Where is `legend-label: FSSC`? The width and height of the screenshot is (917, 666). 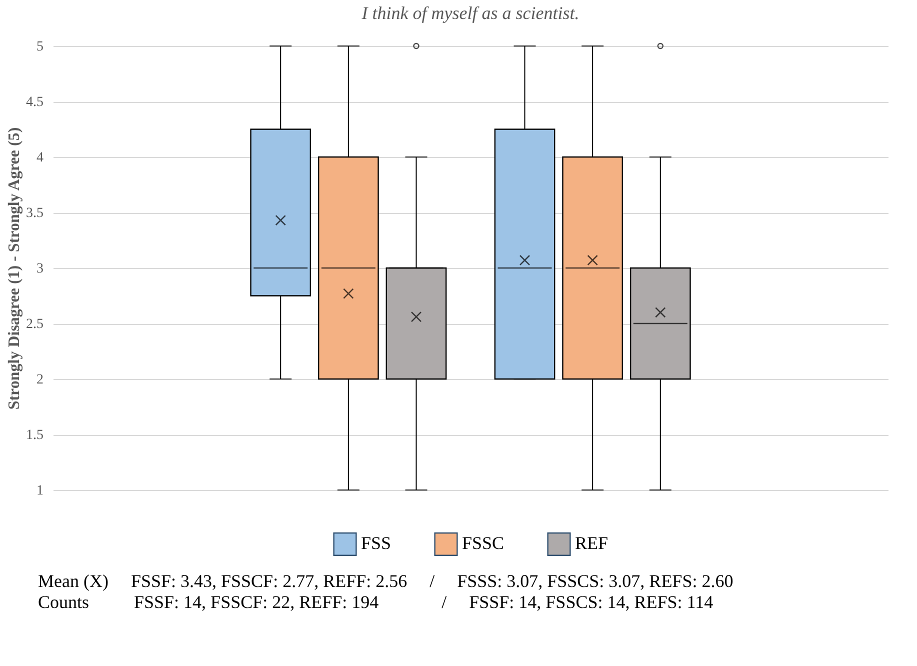
legend-label: FSSC is located at coordinates (483, 543).